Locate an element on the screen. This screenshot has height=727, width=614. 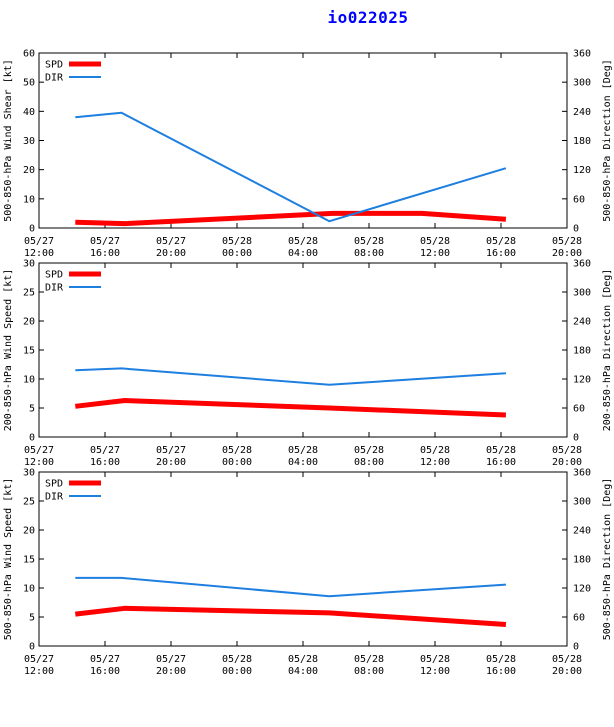
y-axis-label: 500-850-hPa Wind Speed [kt] is located at coordinates (8, 559).